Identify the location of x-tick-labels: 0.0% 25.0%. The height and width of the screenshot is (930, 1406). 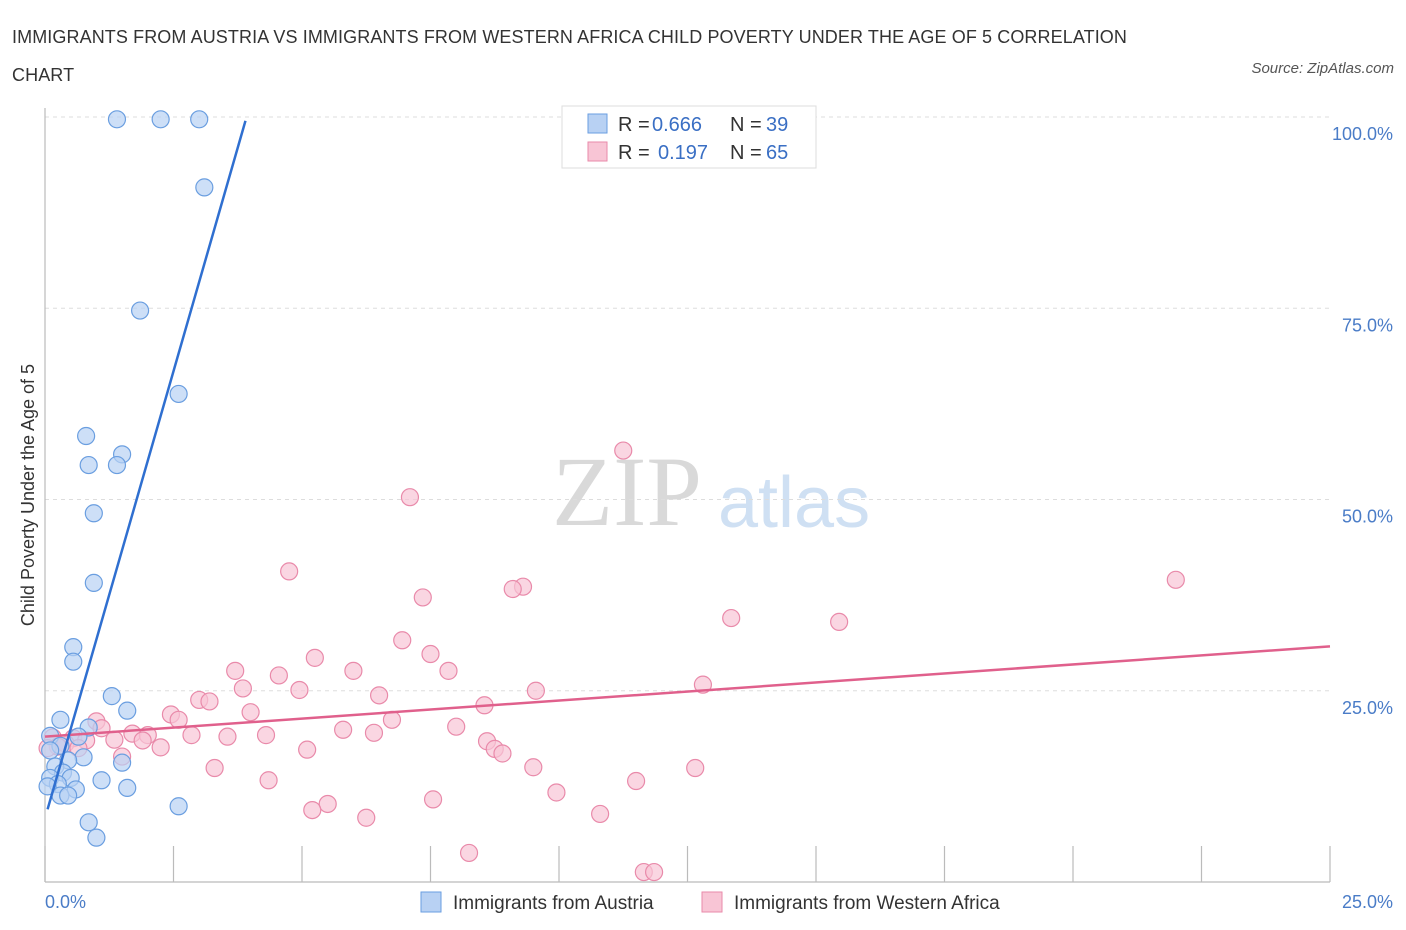
(719, 902).